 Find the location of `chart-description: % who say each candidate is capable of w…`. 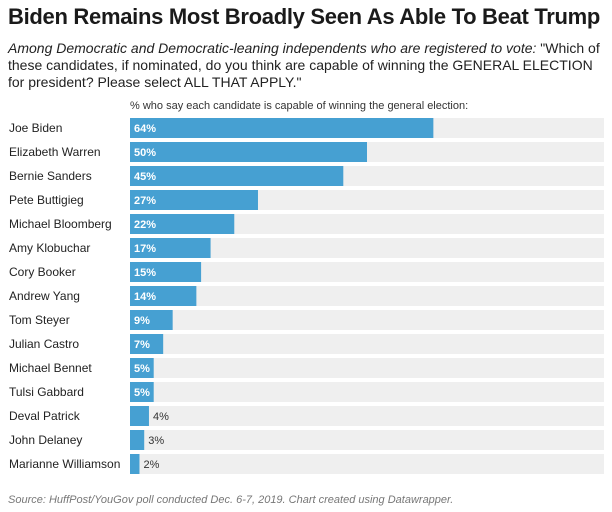

chart-description: % who say each candidate is capable of w… is located at coordinates (299, 106).